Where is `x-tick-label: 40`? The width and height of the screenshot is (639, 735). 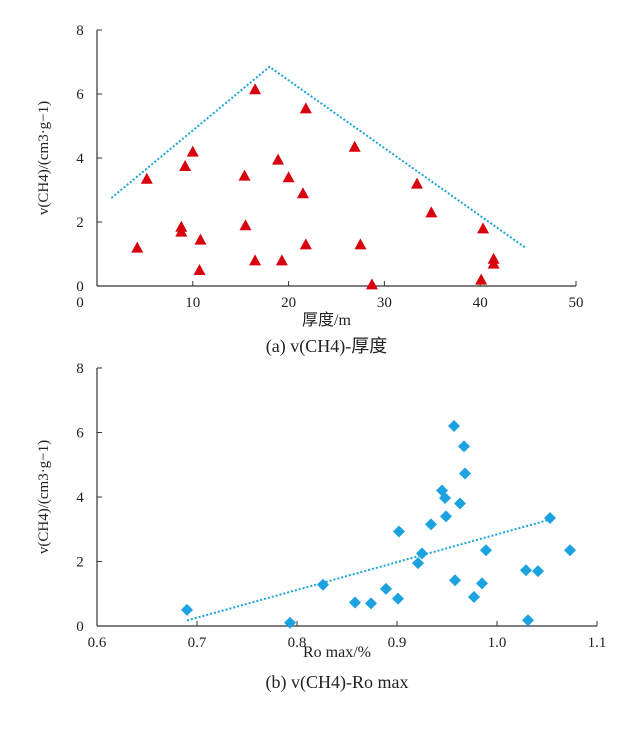
x-tick-label: 40 is located at coordinates (480, 303).